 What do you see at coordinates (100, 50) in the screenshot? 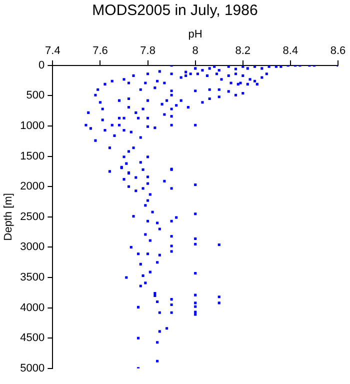
I see `x-tick-label: 7.6` at bounding box center [100, 50].